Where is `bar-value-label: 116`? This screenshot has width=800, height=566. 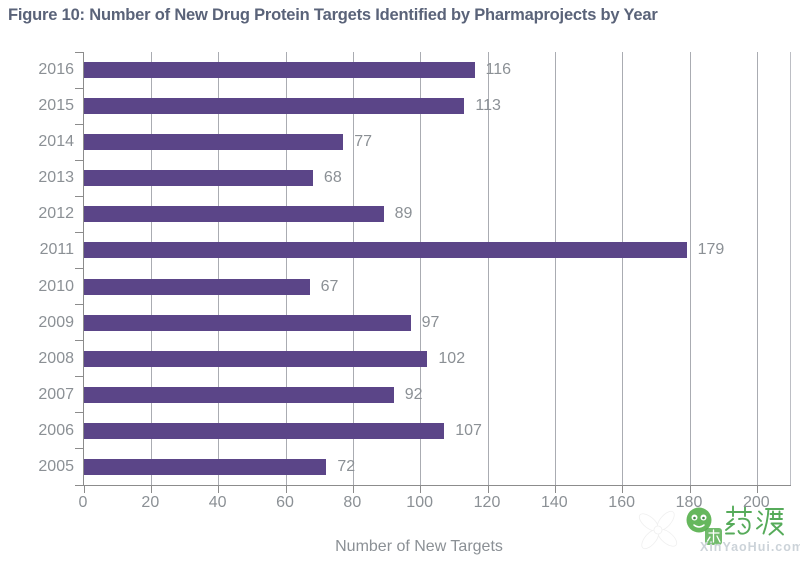
bar-value-label: 116 is located at coordinates (498, 70).